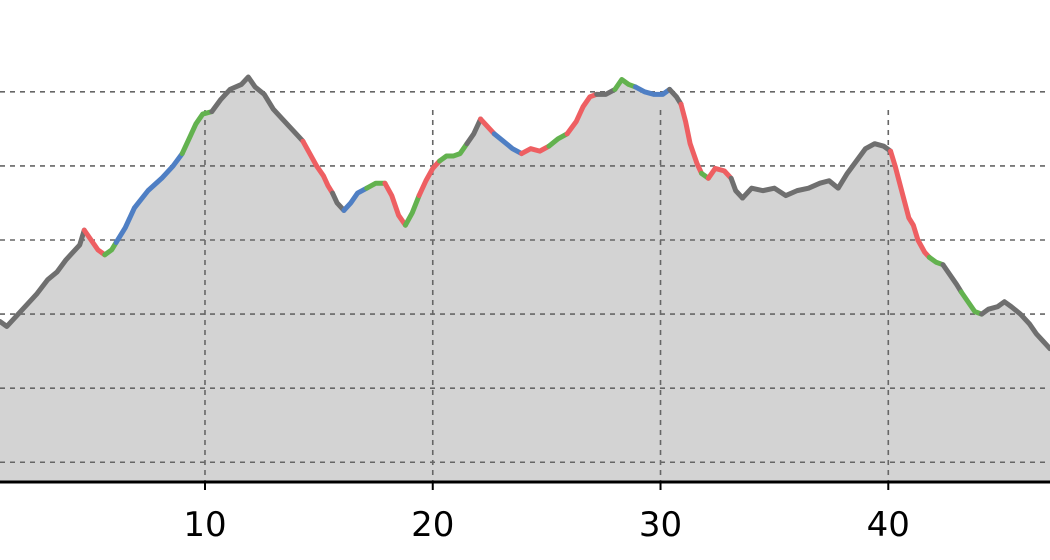 The width and height of the screenshot is (1050, 560). Describe the element at coordinates (525, 485) in the screenshot. I see `x-axis` at that location.